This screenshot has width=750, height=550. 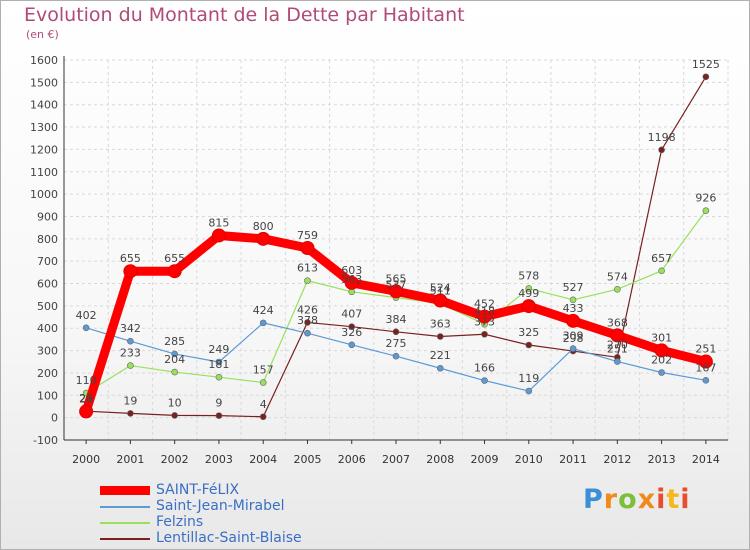 I want to click on legend-swatch-felzins, so click(x=125, y=523).